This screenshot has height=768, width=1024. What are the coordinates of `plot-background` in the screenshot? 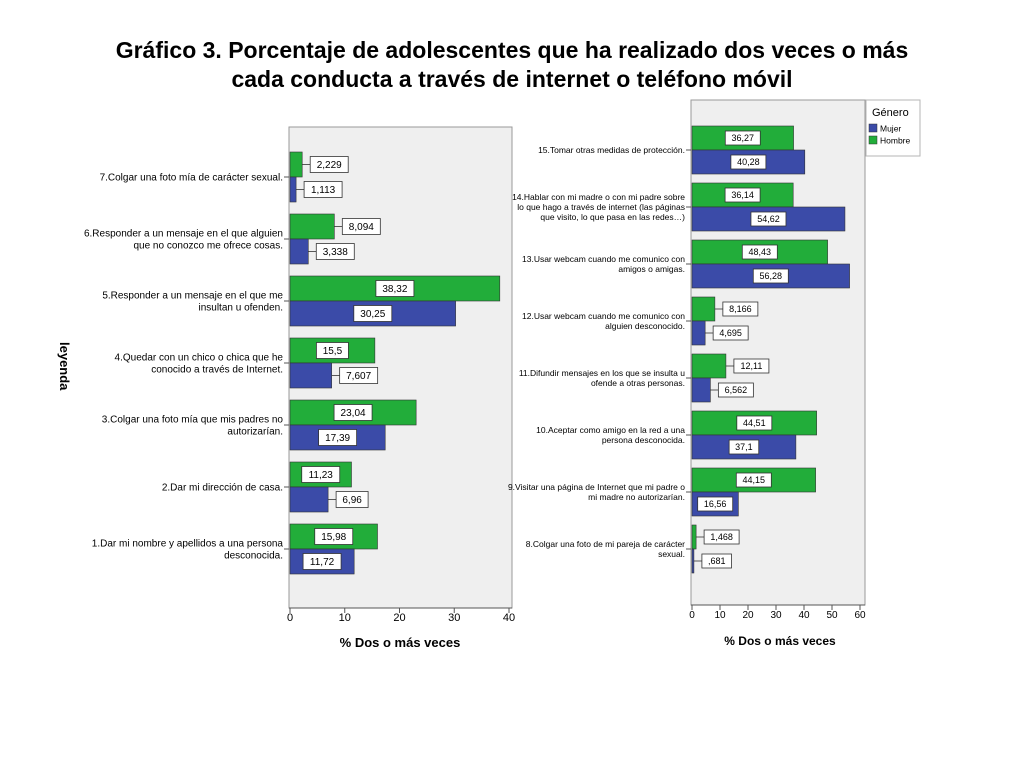 It's located at (778, 352).